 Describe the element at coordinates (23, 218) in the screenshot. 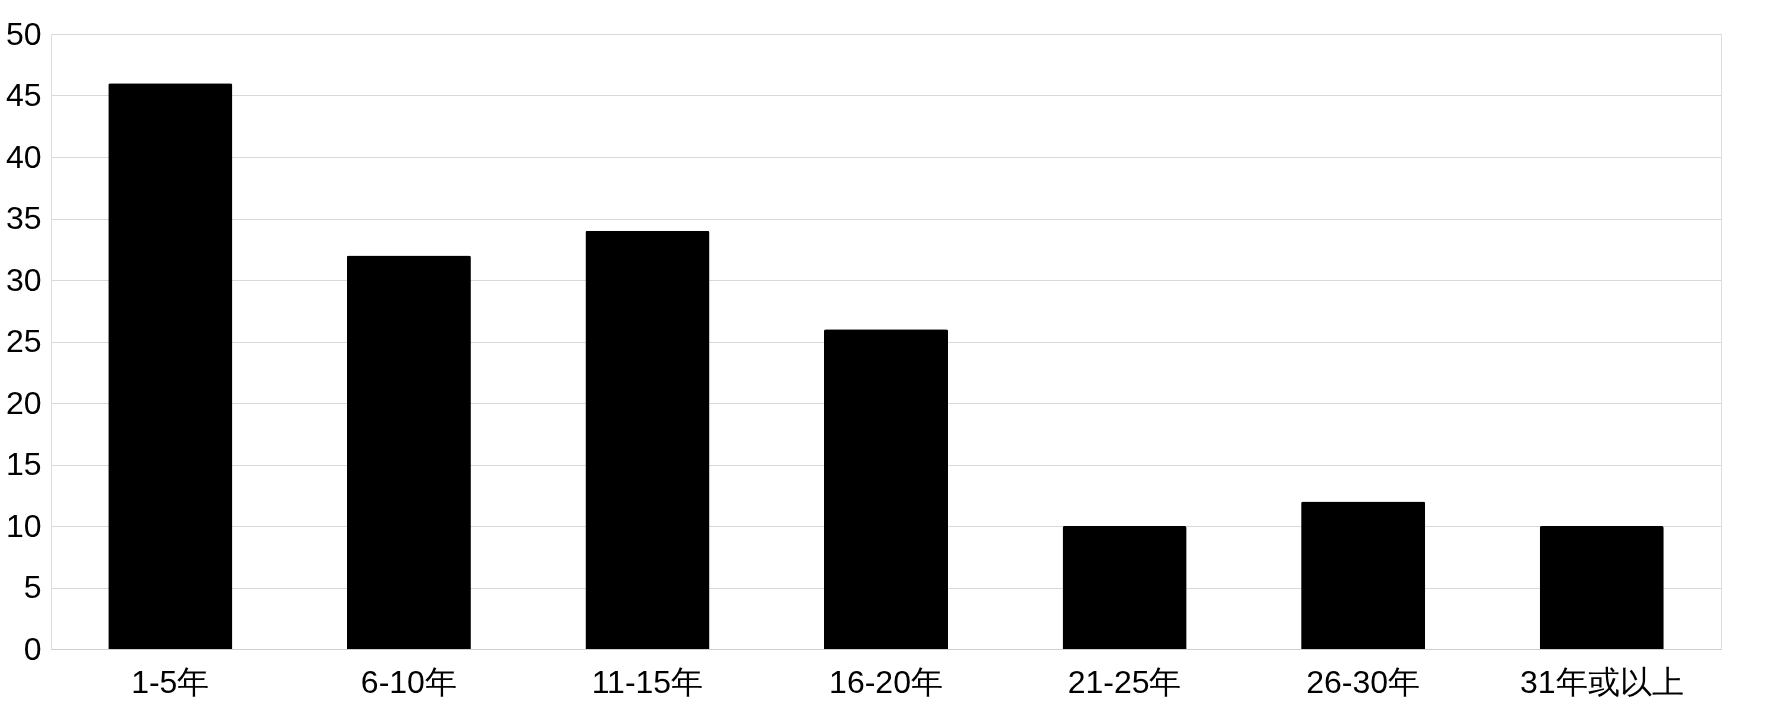

I see `y-tick-label: 35` at that location.